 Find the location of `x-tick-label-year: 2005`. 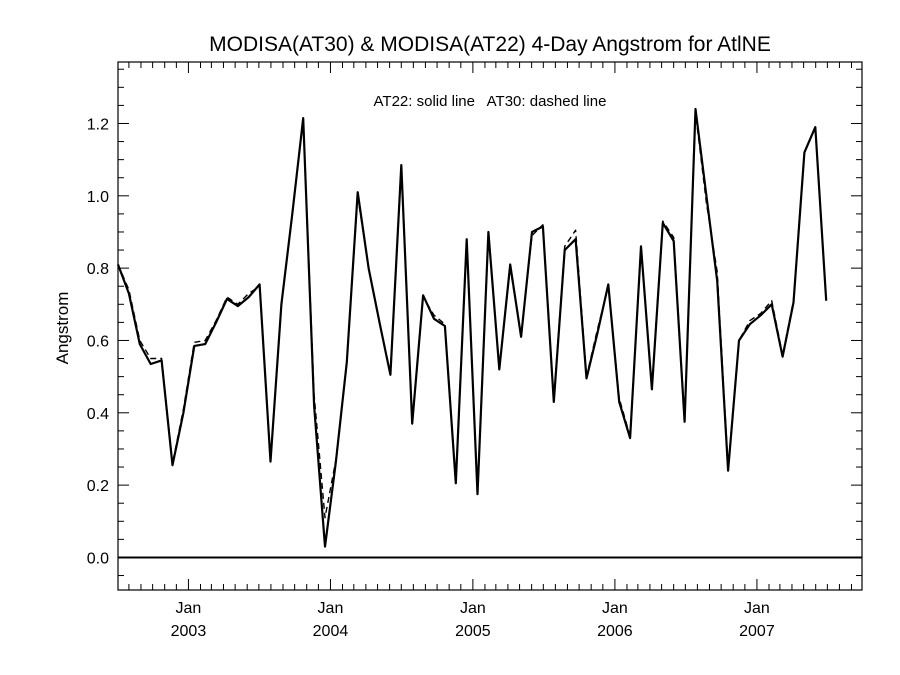

x-tick-label-year: 2005 is located at coordinates (473, 631).